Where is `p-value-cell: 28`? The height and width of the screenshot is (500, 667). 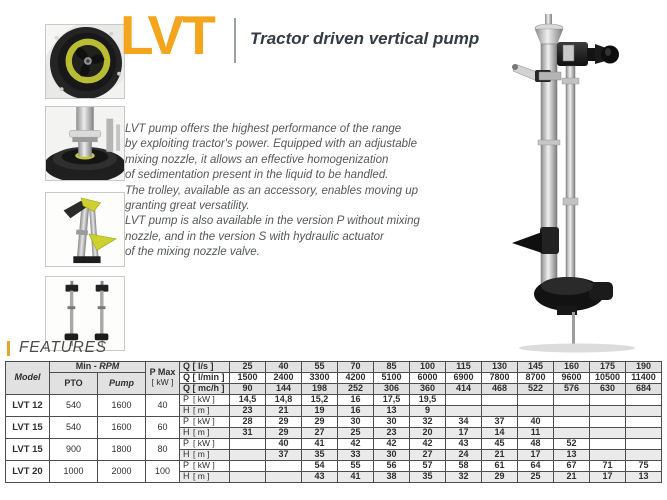 p-value-cell: 28 is located at coordinates (247, 422).